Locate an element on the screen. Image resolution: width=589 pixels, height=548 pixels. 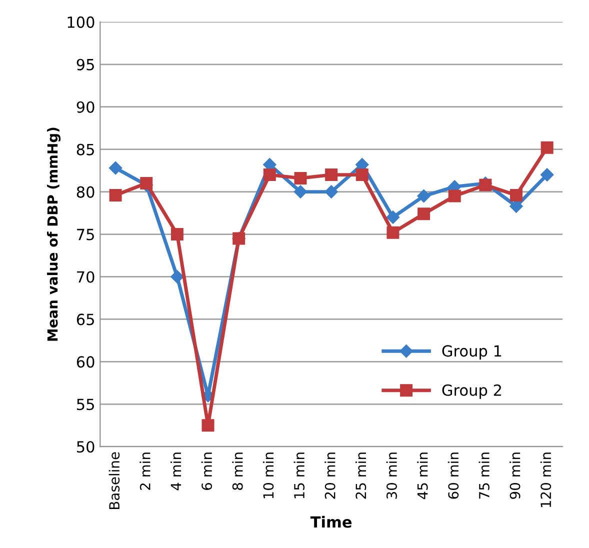
x-axis-title: Time is located at coordinates (331, 522).